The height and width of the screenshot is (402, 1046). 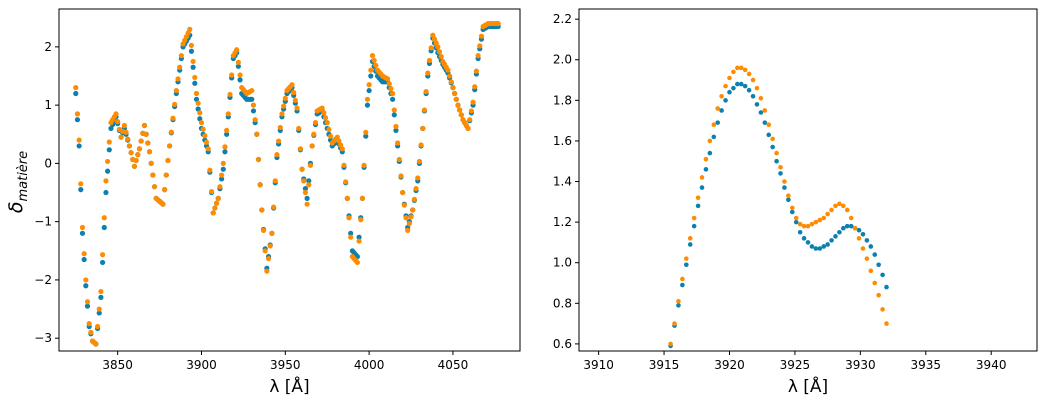 I want to click on y-tick-label: 1, so click(x=48, y=105).